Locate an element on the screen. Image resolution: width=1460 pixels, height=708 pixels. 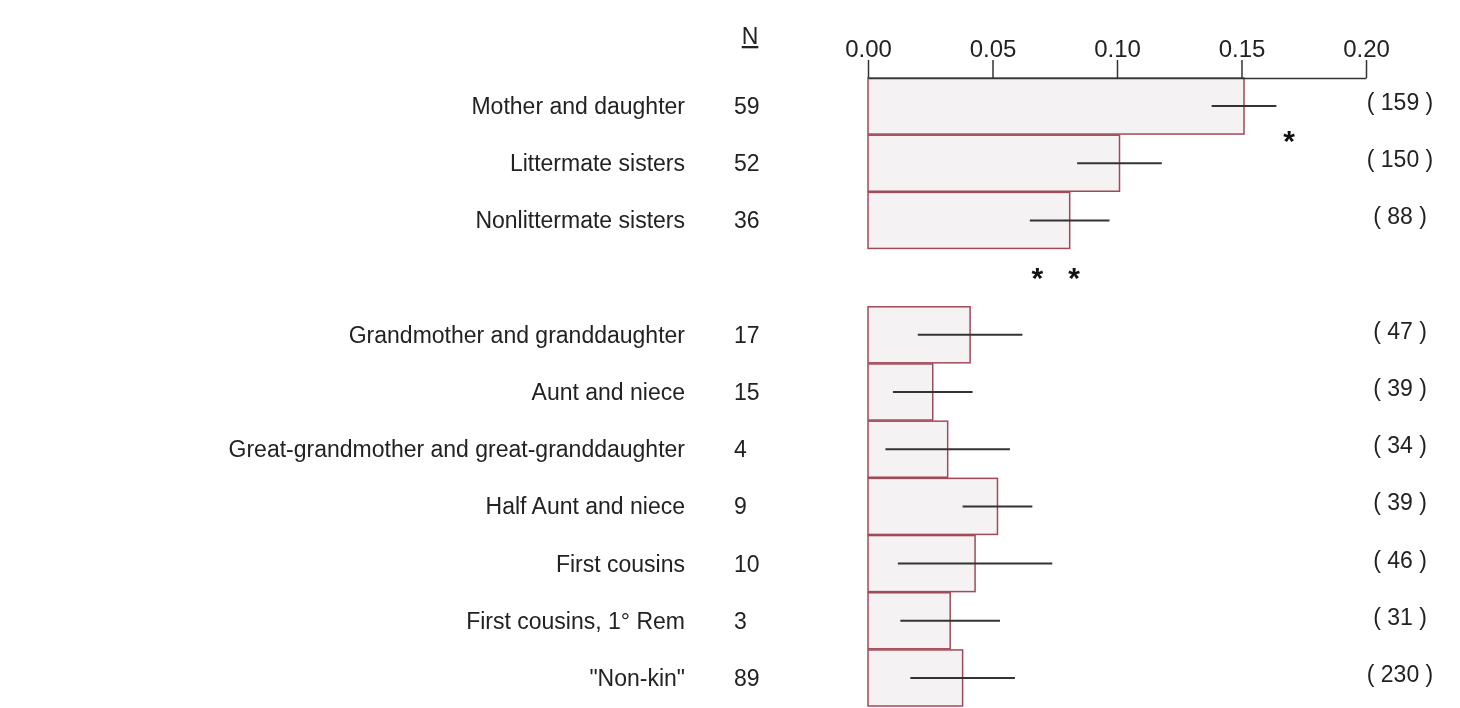
text: 36 is located at coordinates (747, 220).